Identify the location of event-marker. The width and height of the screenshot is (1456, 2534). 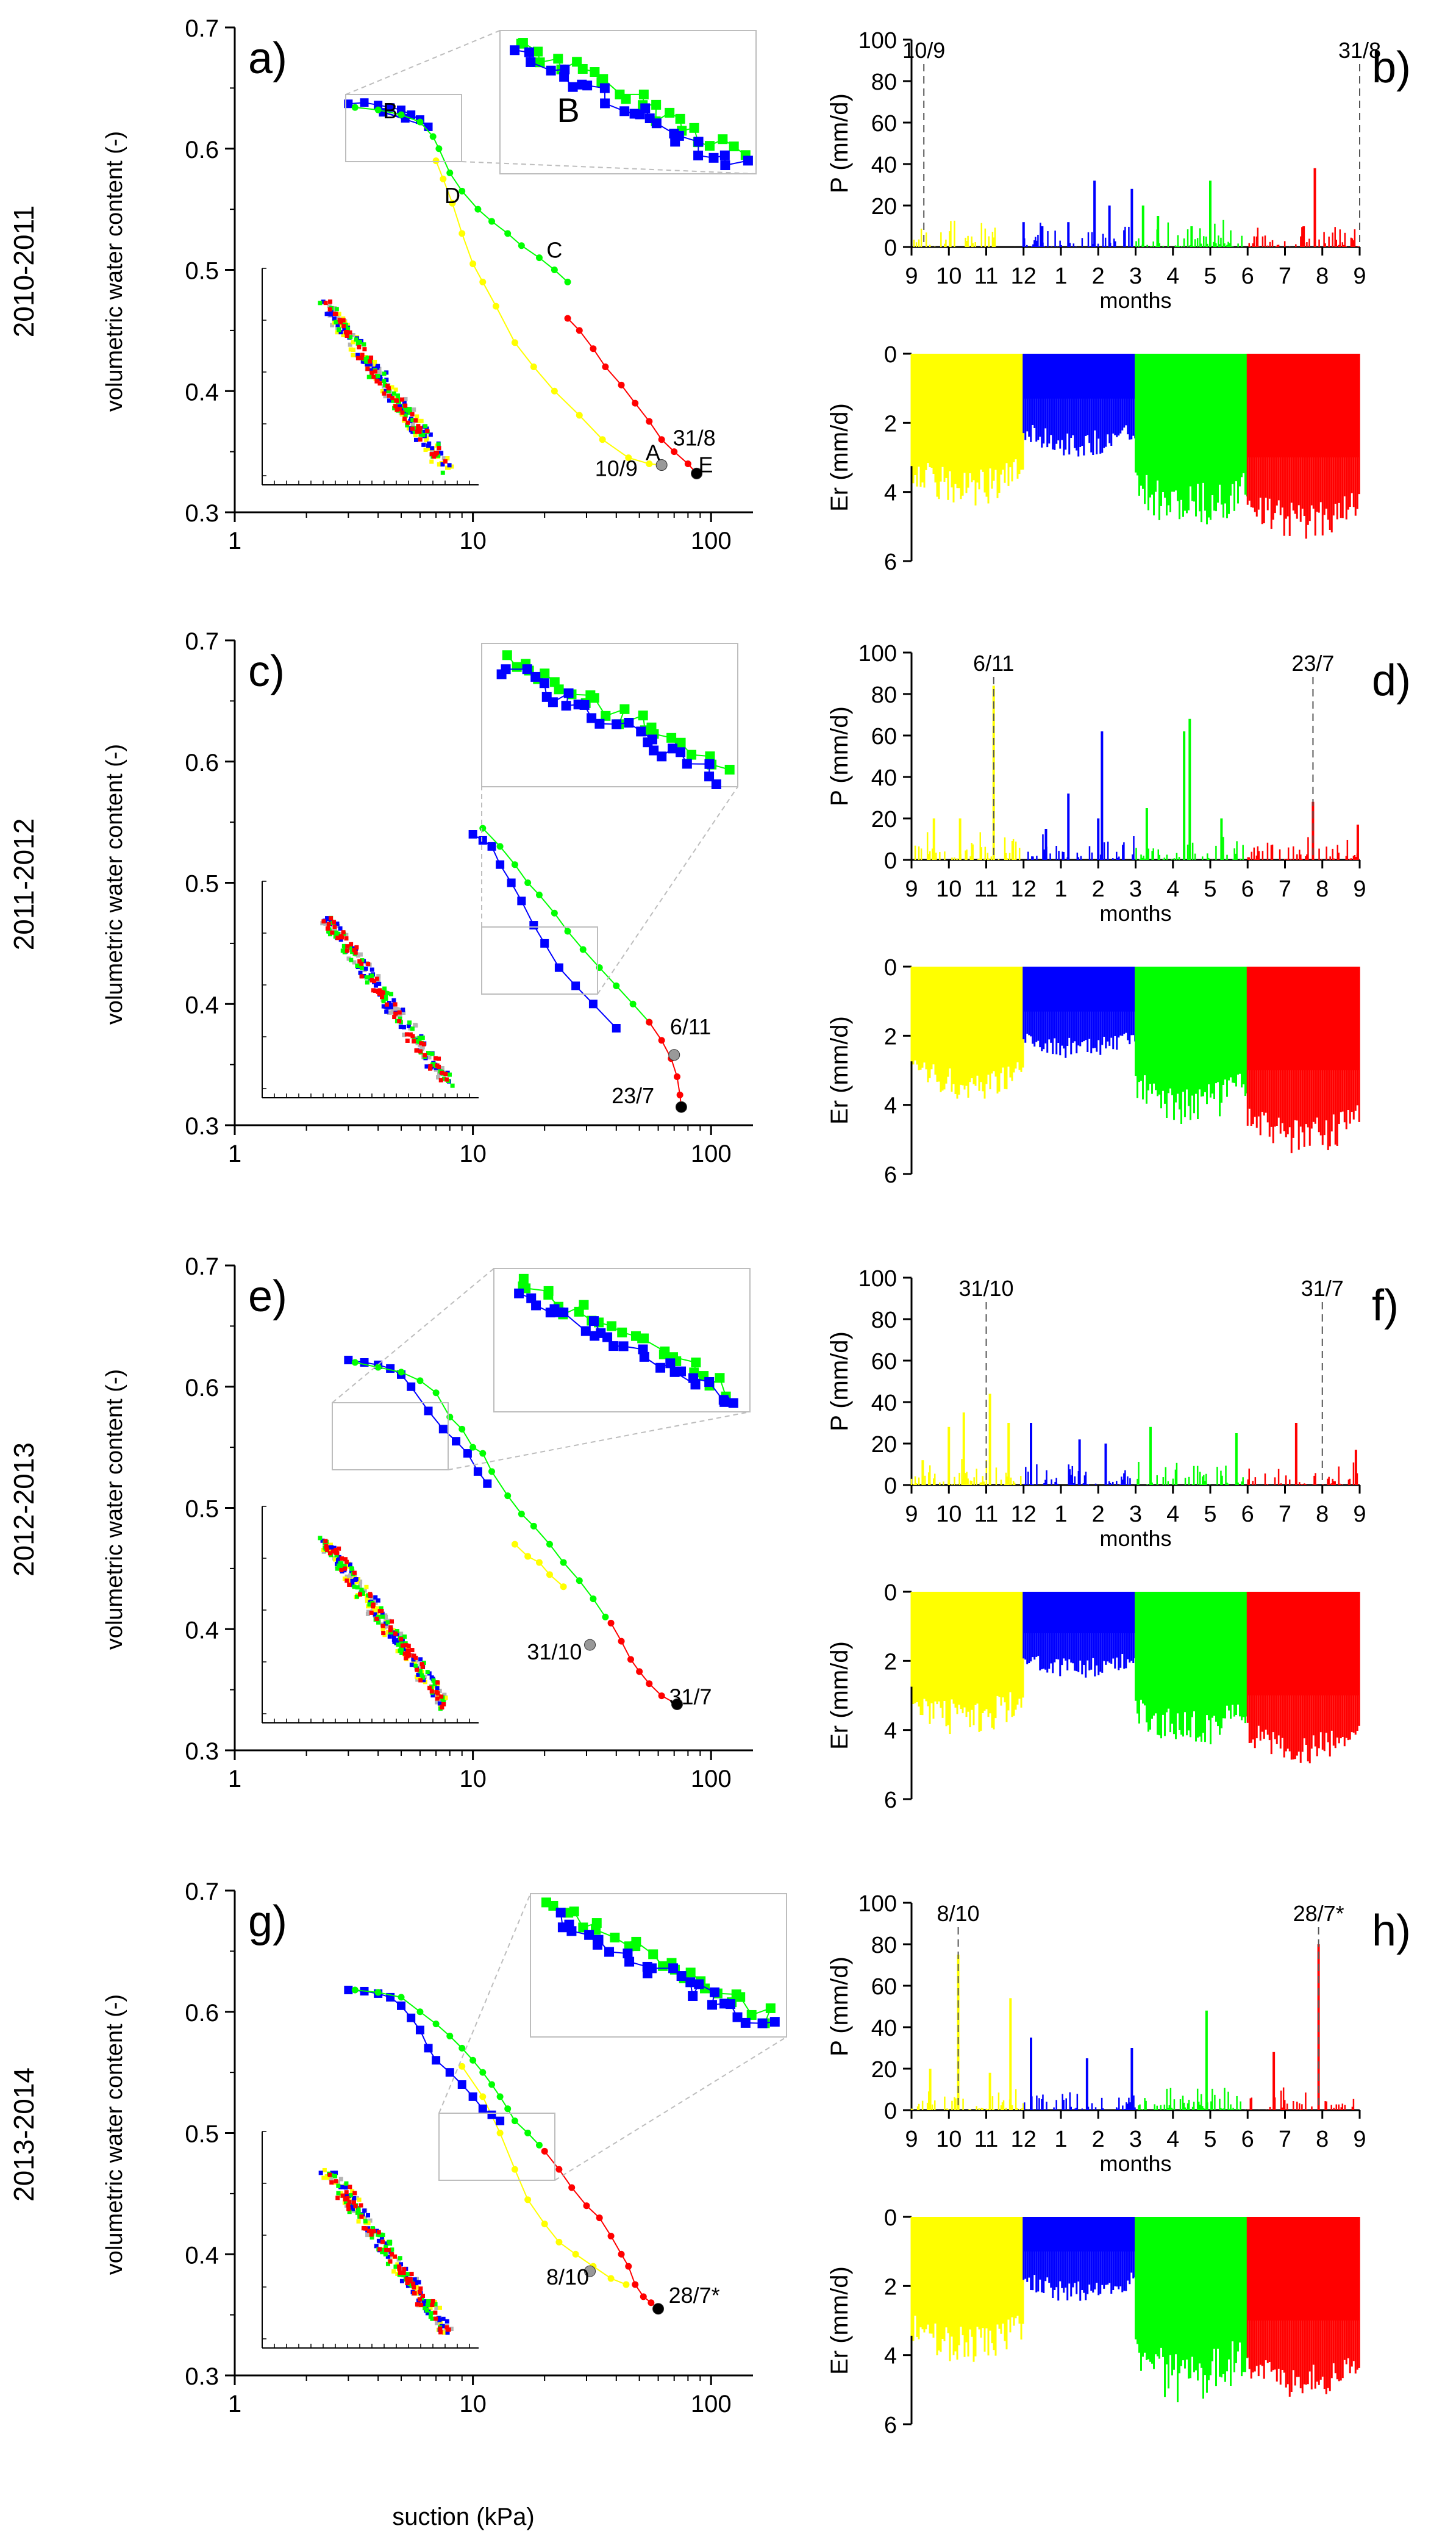
(677, 1704).